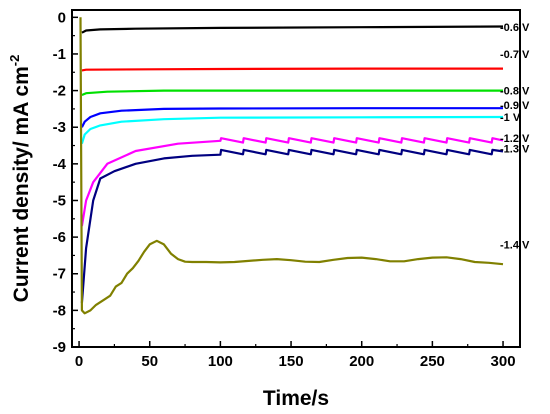  I want to click on y-tick-label: -7, so click(59, 274).